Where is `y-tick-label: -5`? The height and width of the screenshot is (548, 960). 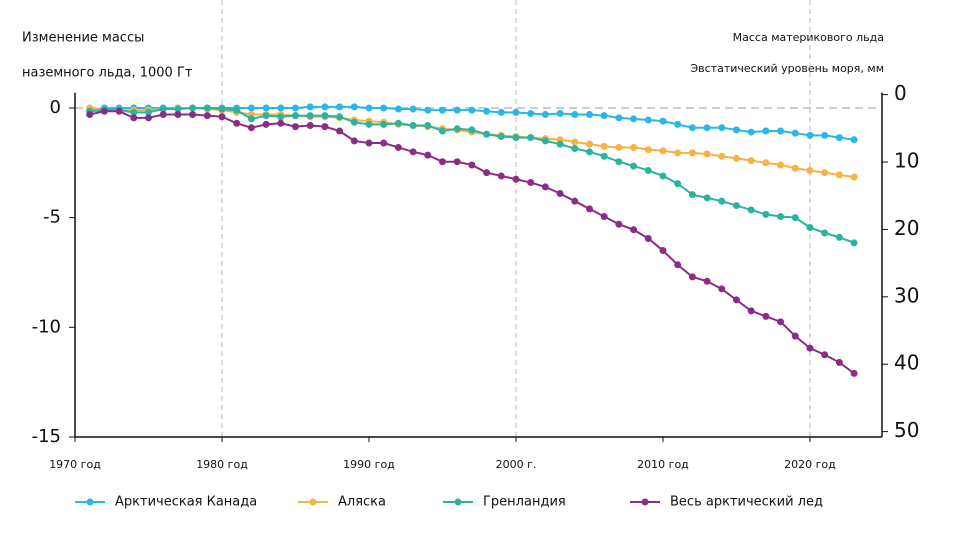 y-tick-label: -5 is located at coordinates (52, 217).